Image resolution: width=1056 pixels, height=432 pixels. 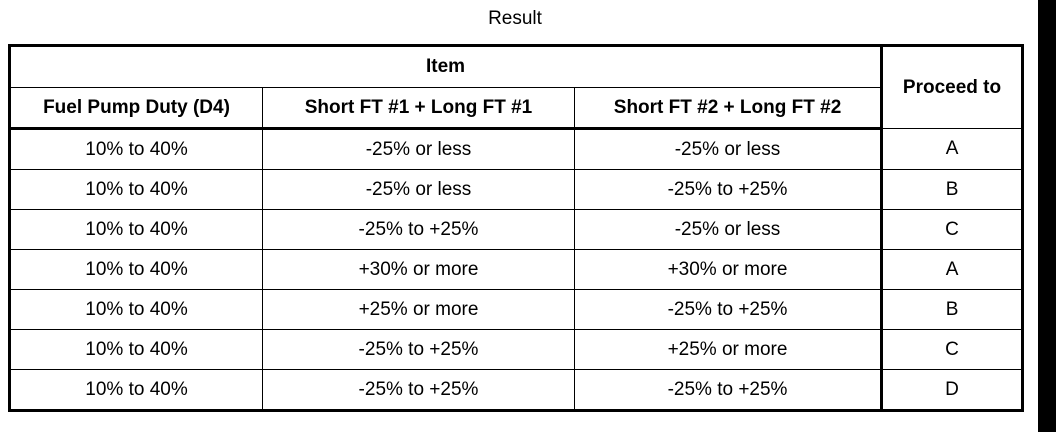 I want to click on table-caption: Result, so click(x=515, y=18).